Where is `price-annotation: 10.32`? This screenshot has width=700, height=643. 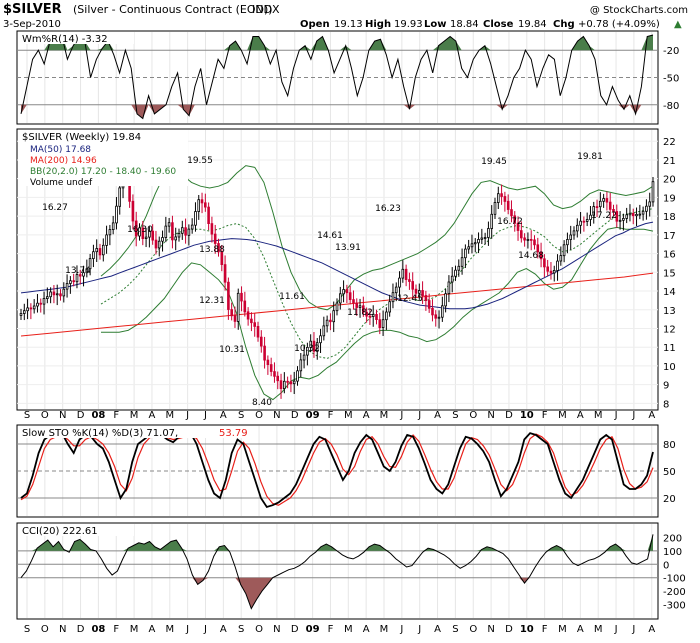
price-annotation: 10.32 is located at coordinates (307, 349).